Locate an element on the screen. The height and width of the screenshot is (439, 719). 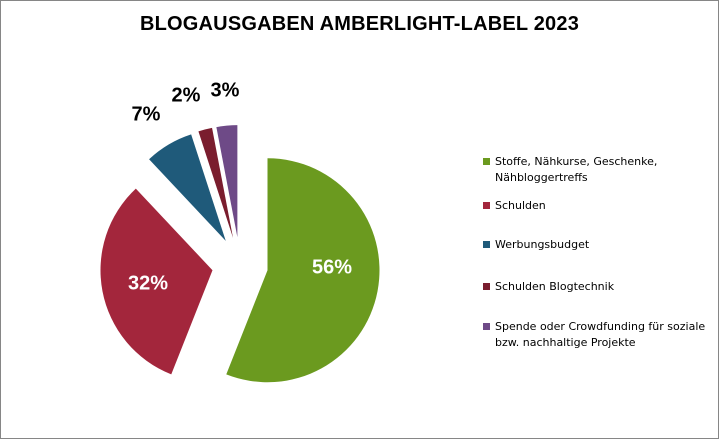
data-label: 3% is located at coordinates (225, 90).